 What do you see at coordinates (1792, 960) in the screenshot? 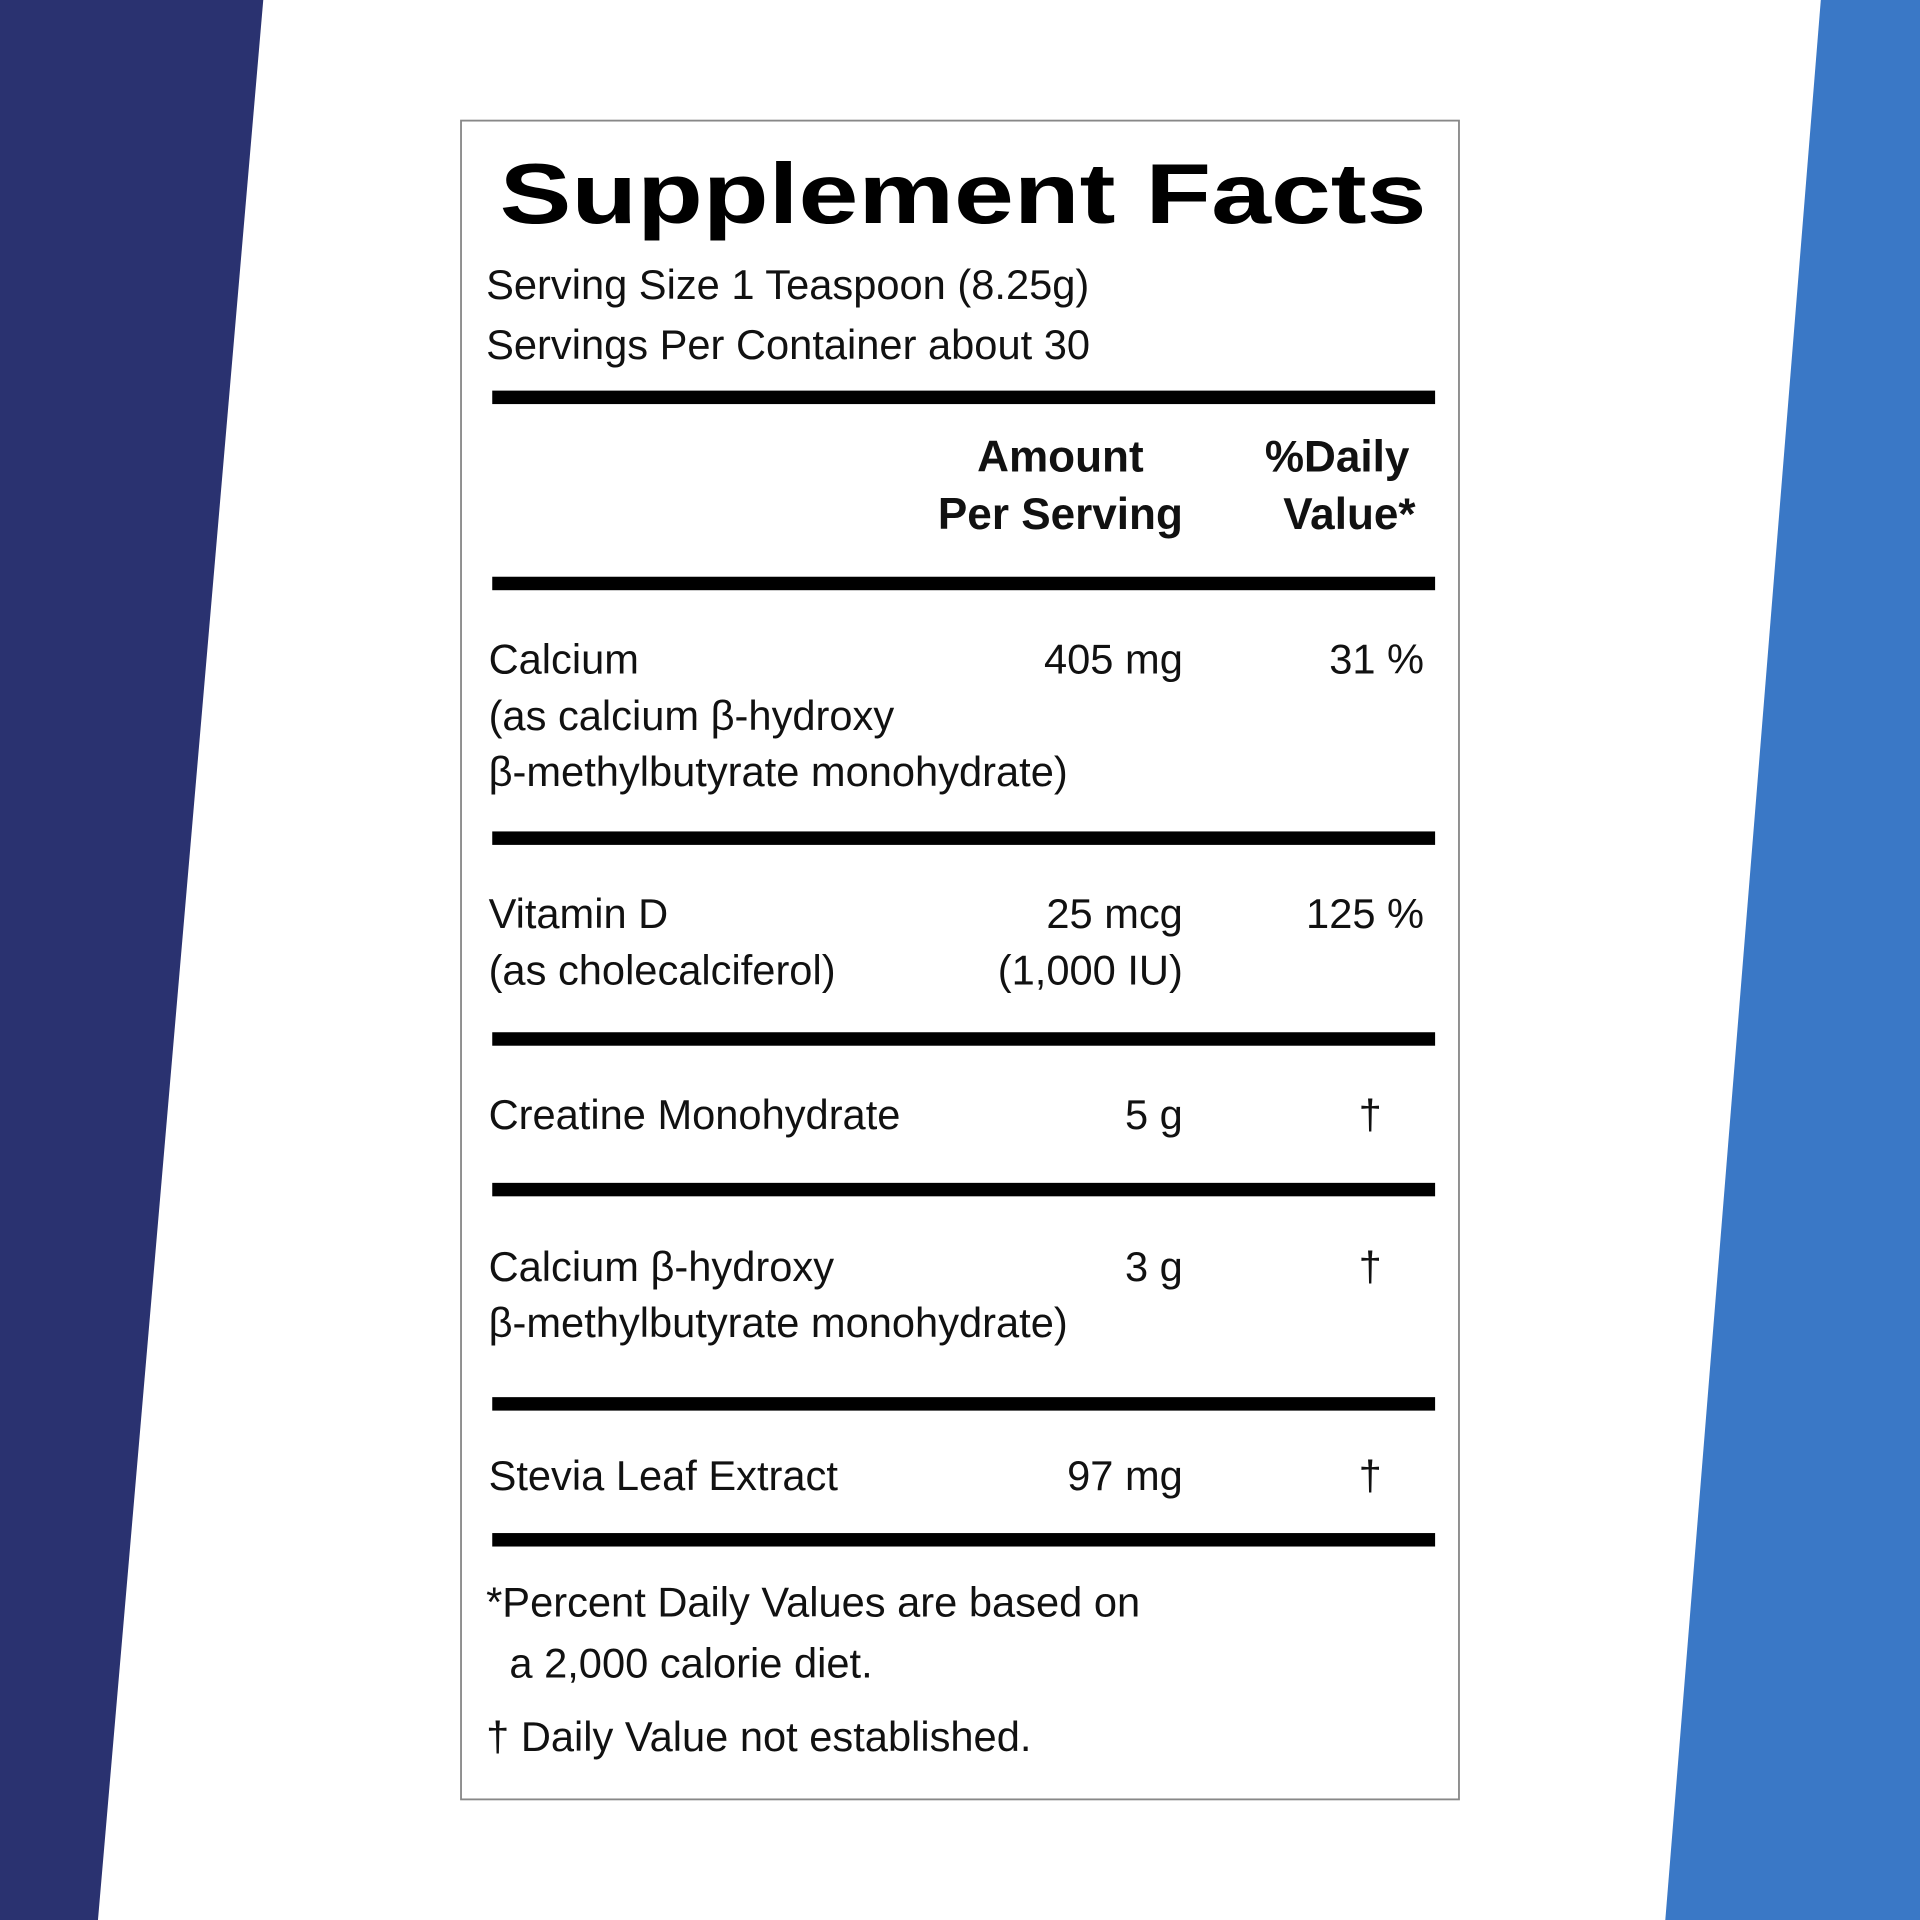
I see `right-stripe` at bounding box center [1792, 960].